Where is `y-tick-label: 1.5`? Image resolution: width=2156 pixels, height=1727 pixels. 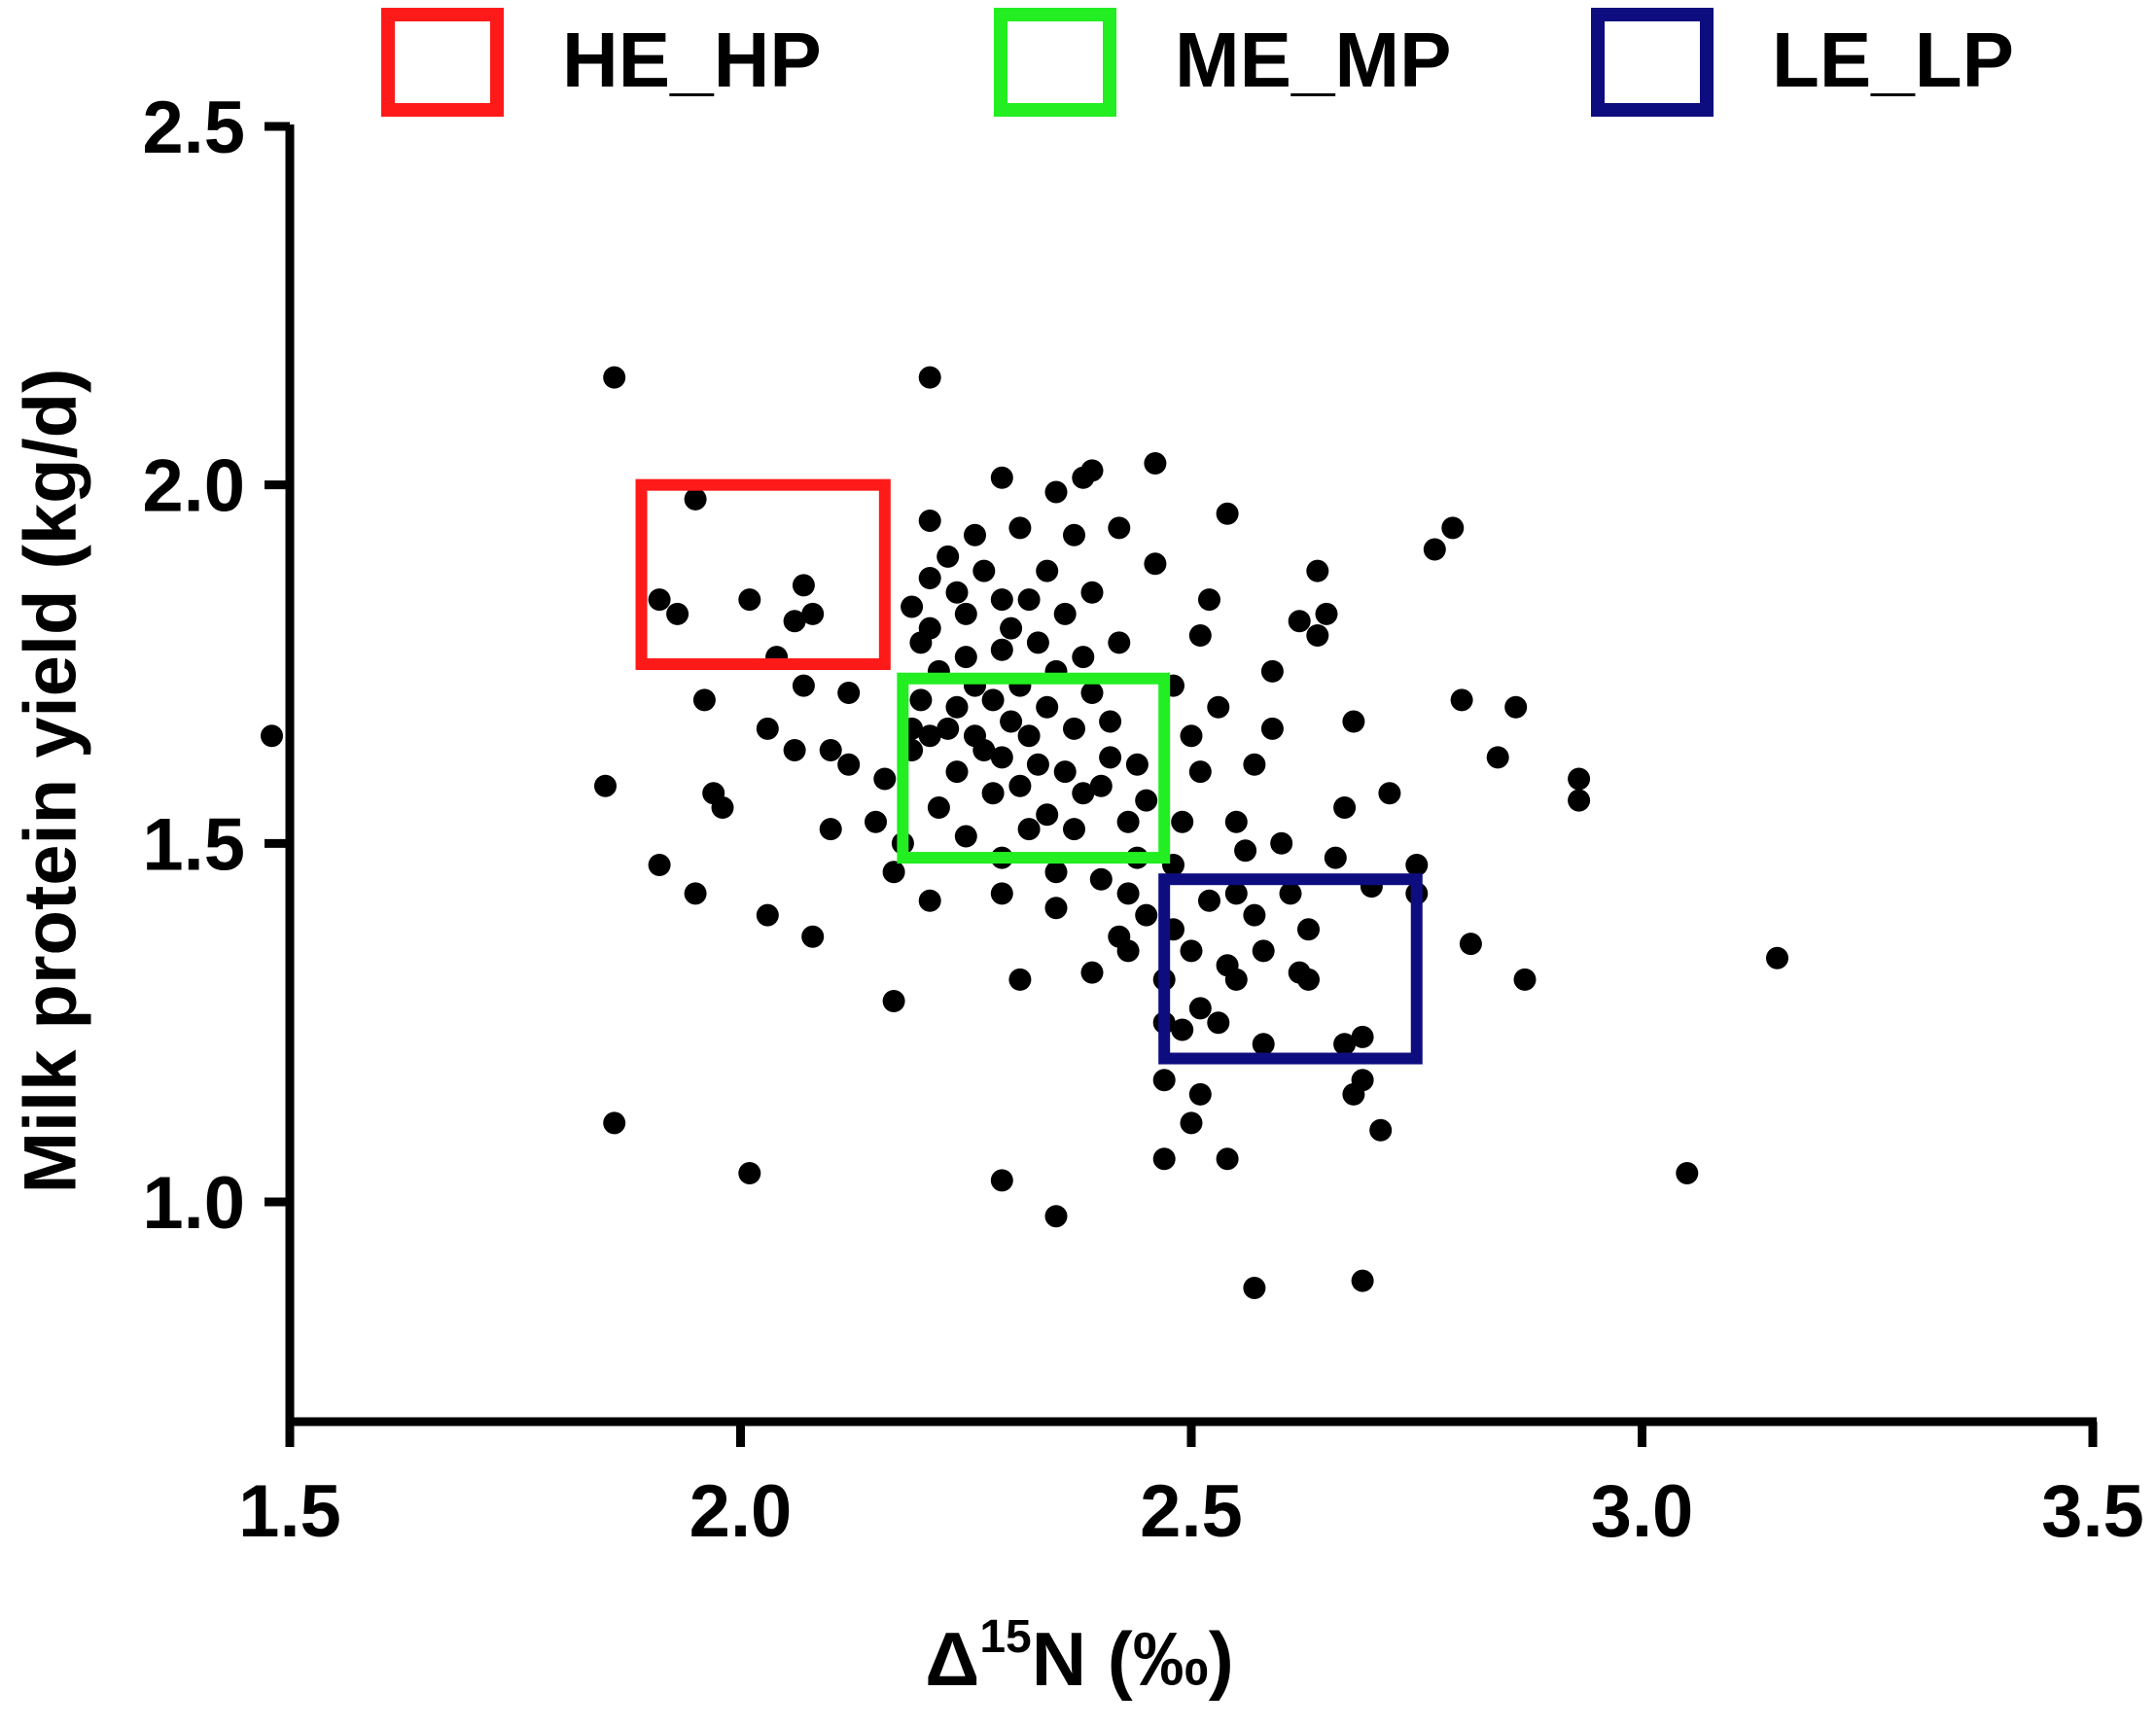
y-tick-label: 1.5 is located at coordinates (193, 844).